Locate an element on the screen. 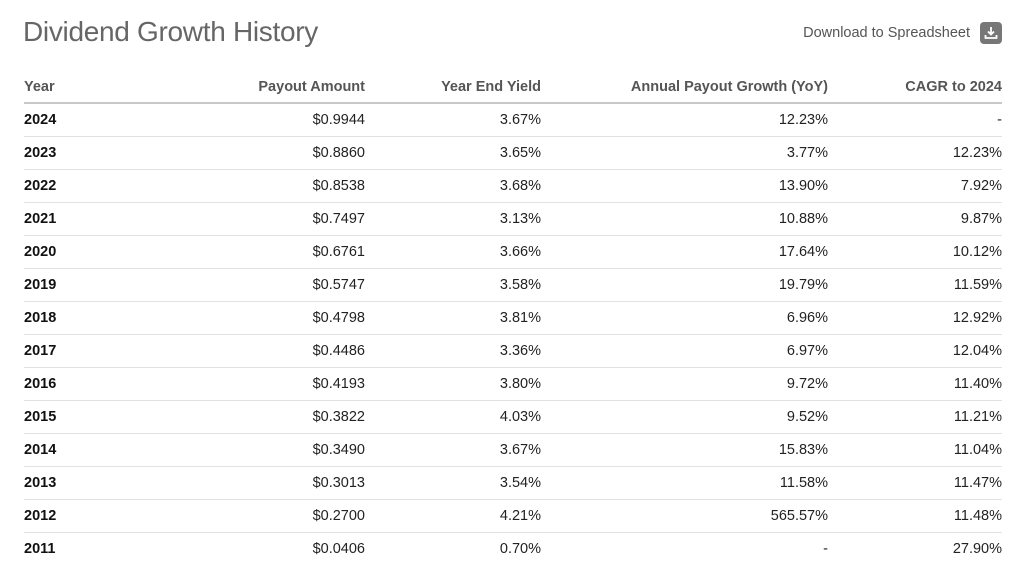 The height and width of the screenshot is (579, 1024). annual-payout-growth-cell: 19.79% is located at coordinates (684, 285).